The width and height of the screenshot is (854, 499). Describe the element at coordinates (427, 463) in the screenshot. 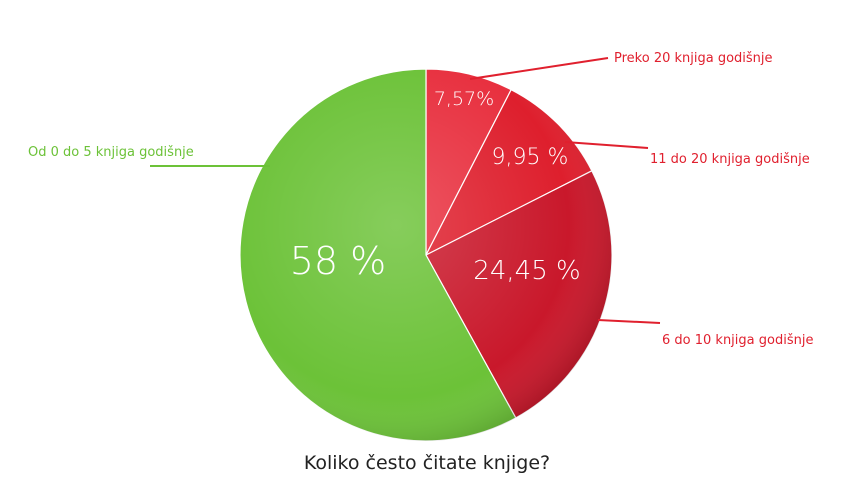

I see `chart-title: Koliko često čitate knjige?` at that location.